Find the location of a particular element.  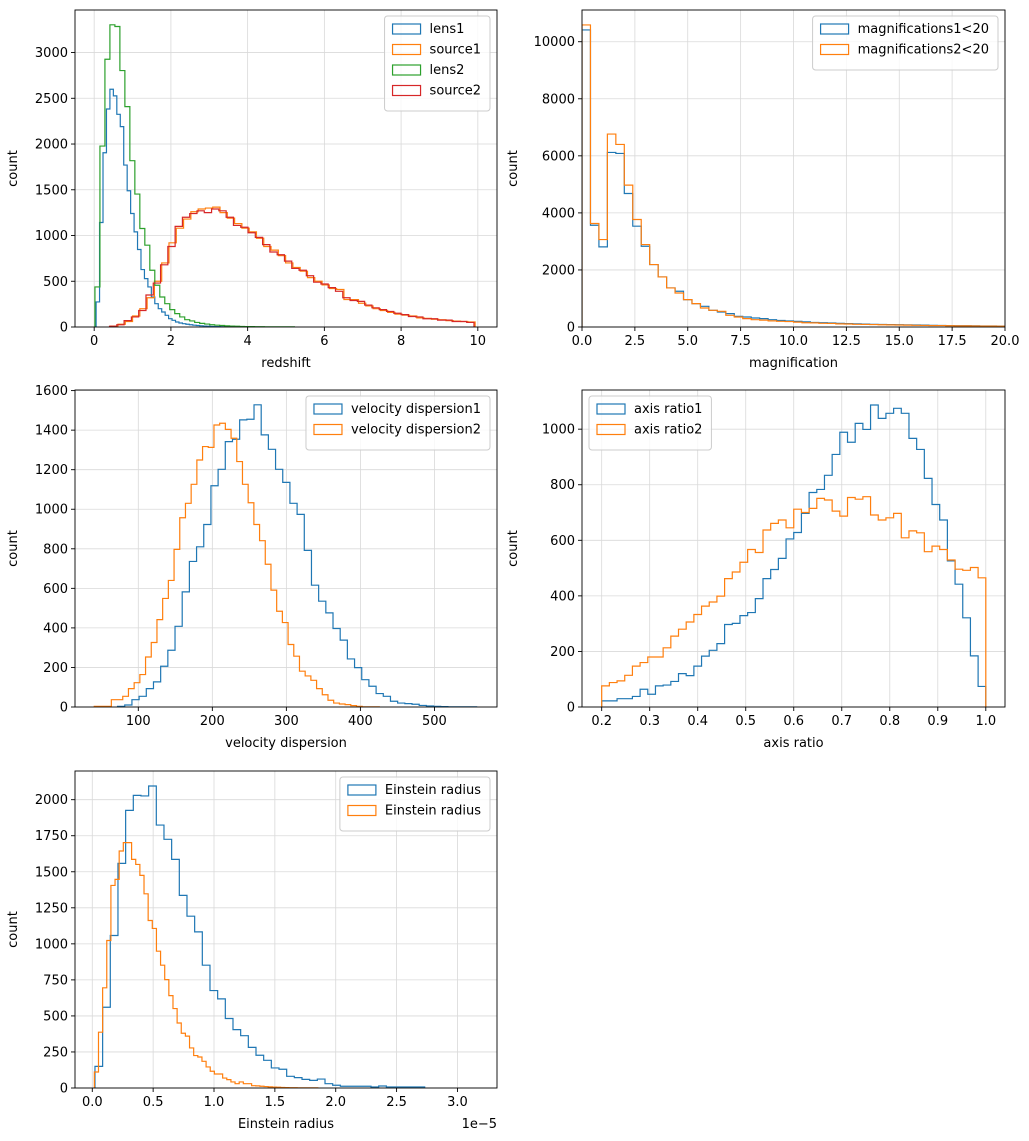

legend-label: magnifications1<20 is located at coordinates (923, 29).